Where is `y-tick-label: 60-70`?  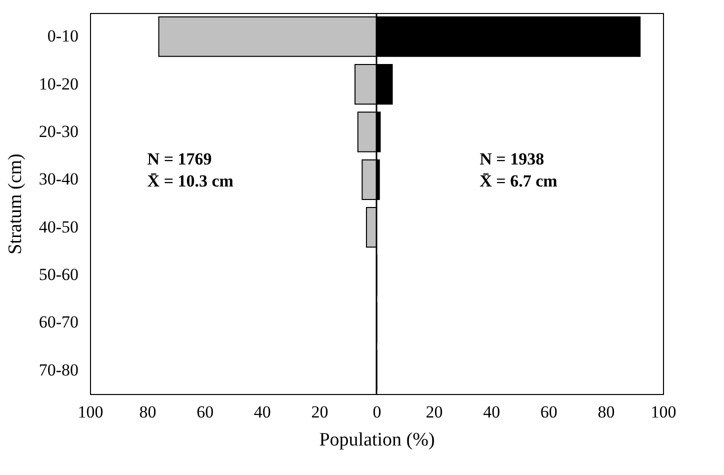
y-tick-label: 60-70 is located at coordinates (58, 322).